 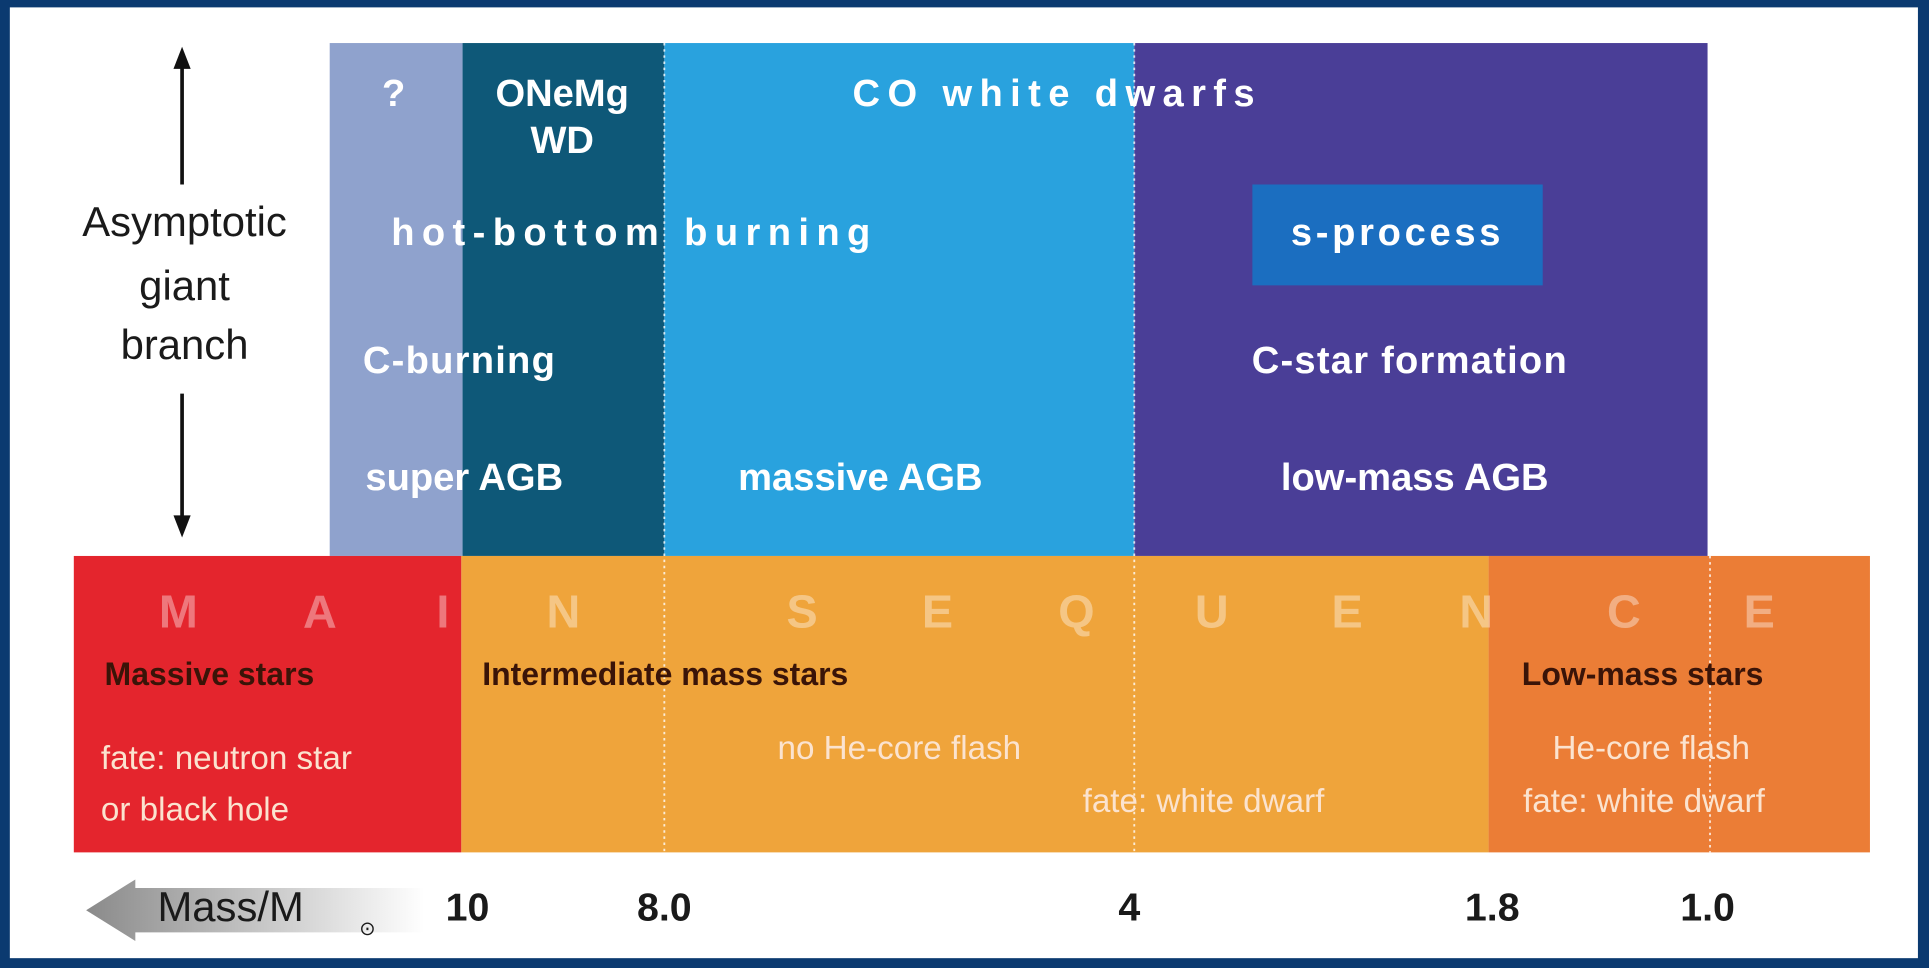 I want to click on s-process-box, so click(x=1397, y=235).